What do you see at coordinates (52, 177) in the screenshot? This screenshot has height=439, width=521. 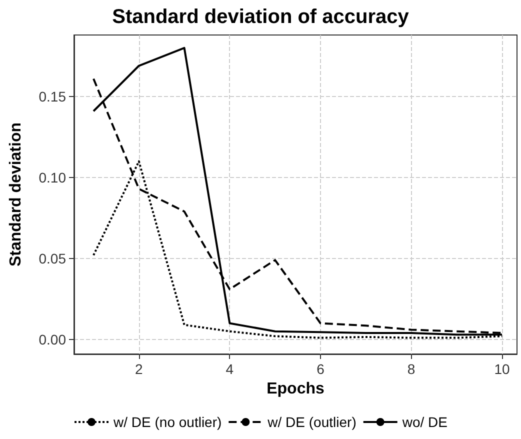 I see `y-tick-label: 0.10` at bounding box center [52, 177].